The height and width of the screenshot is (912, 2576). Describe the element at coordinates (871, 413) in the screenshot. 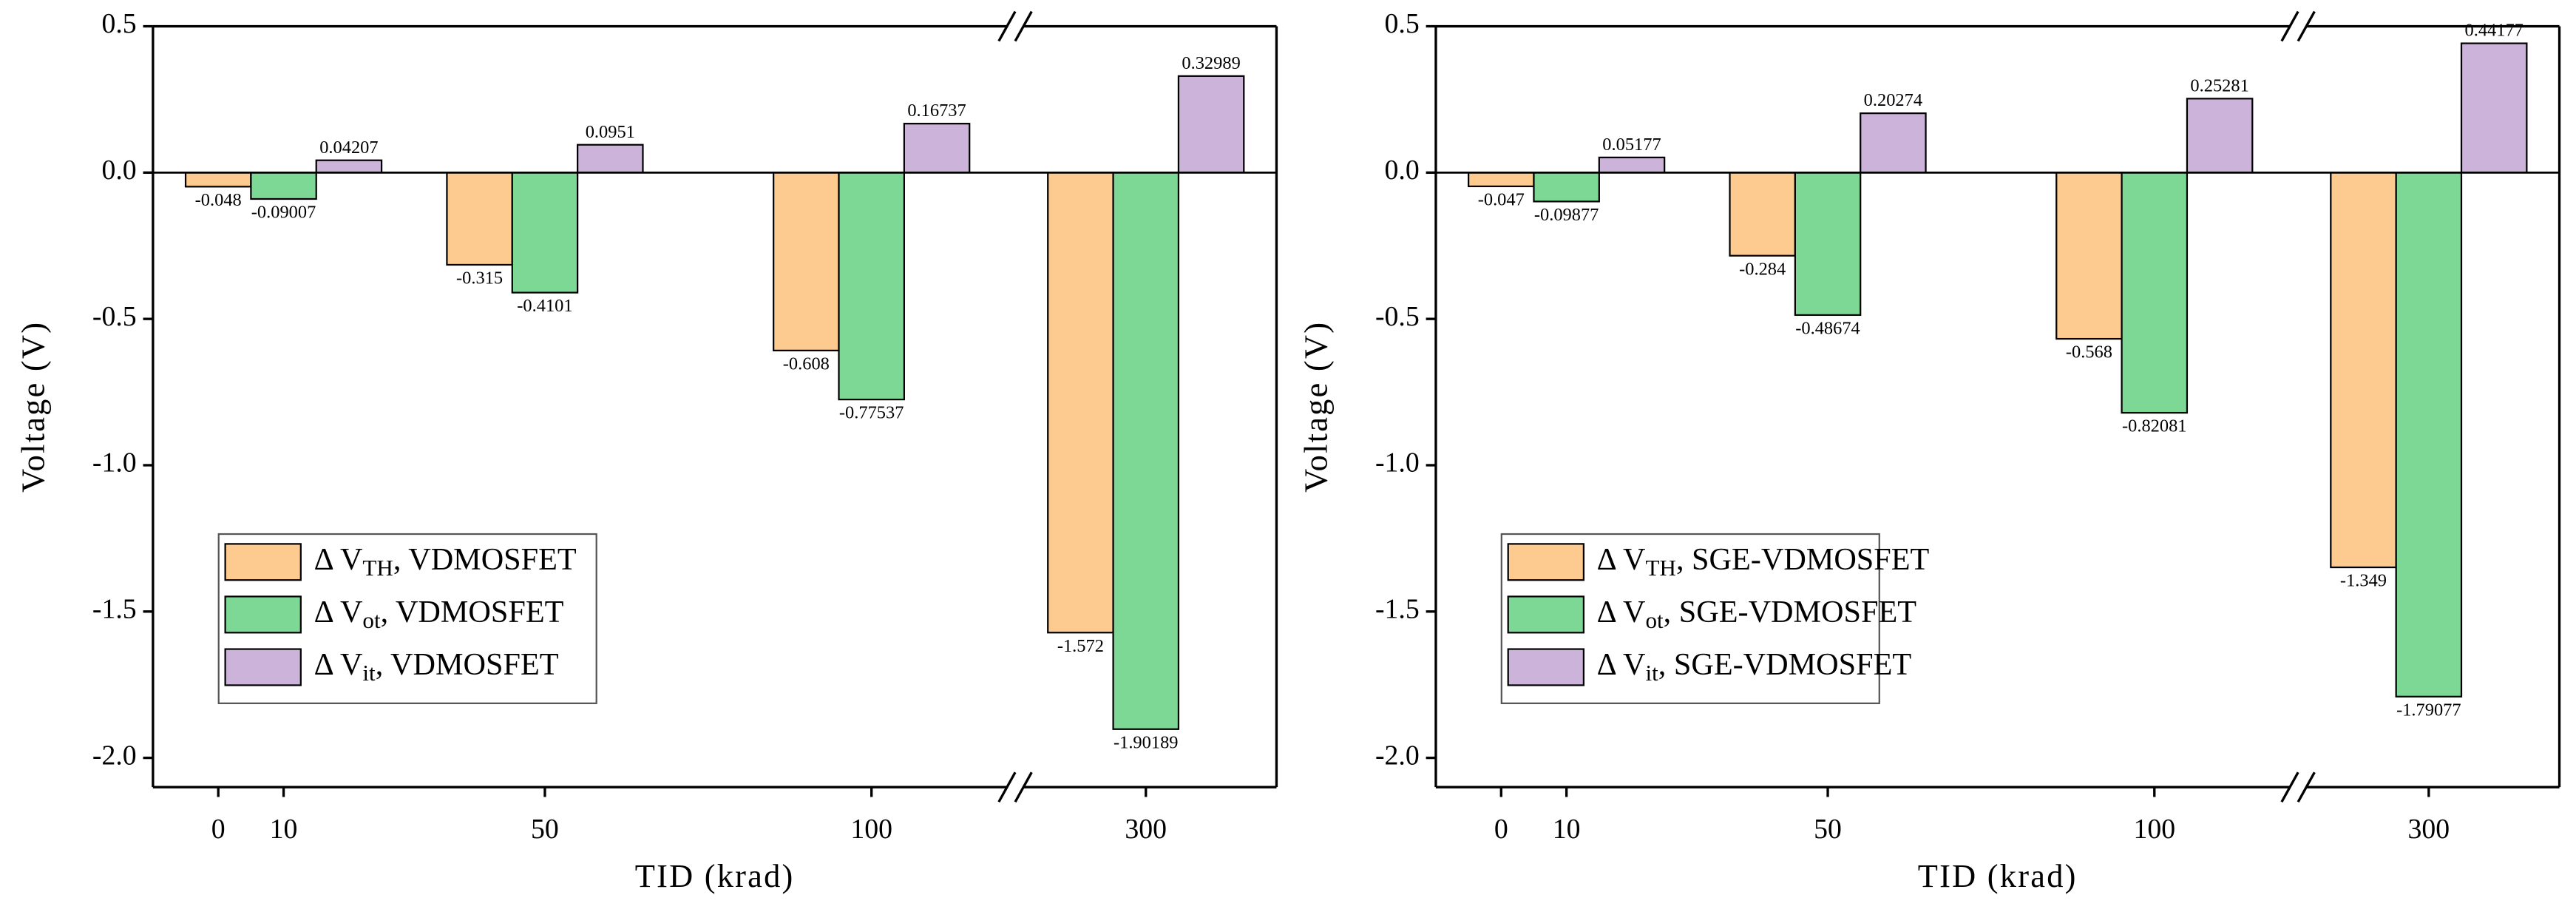

I see `value-label: -0.77537` at that location.